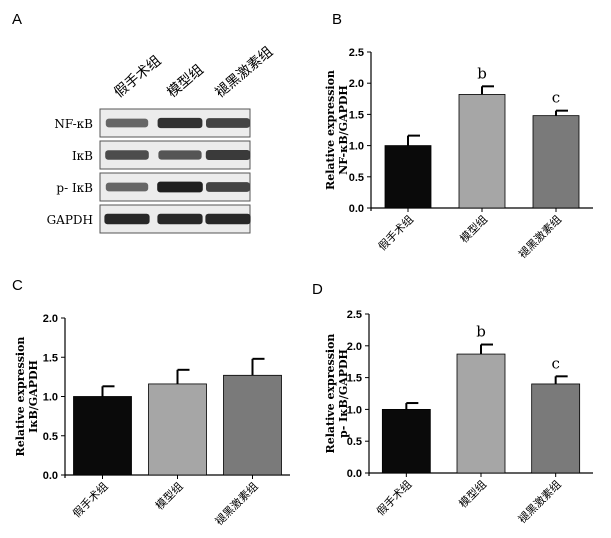 This screenshot has width=611, height=538. Describe the element at coordinates (343, 130) in the screenshot. I see `y-axis-label: NF-κB/GAPDH` at that location.